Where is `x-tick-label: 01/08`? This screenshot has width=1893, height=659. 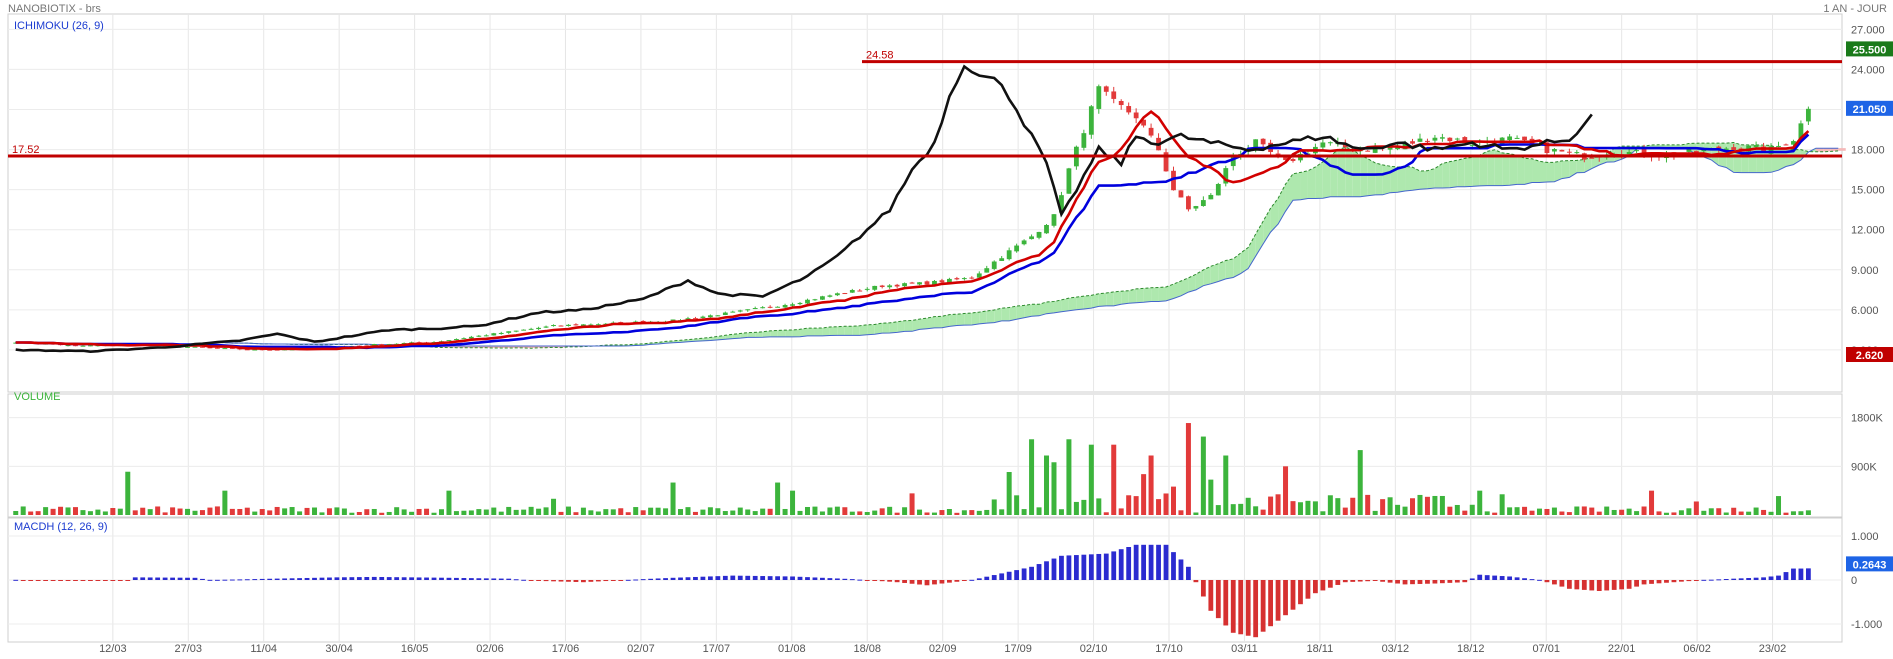 x-tick-label: 01/08 is located at coordinates (792, 649).